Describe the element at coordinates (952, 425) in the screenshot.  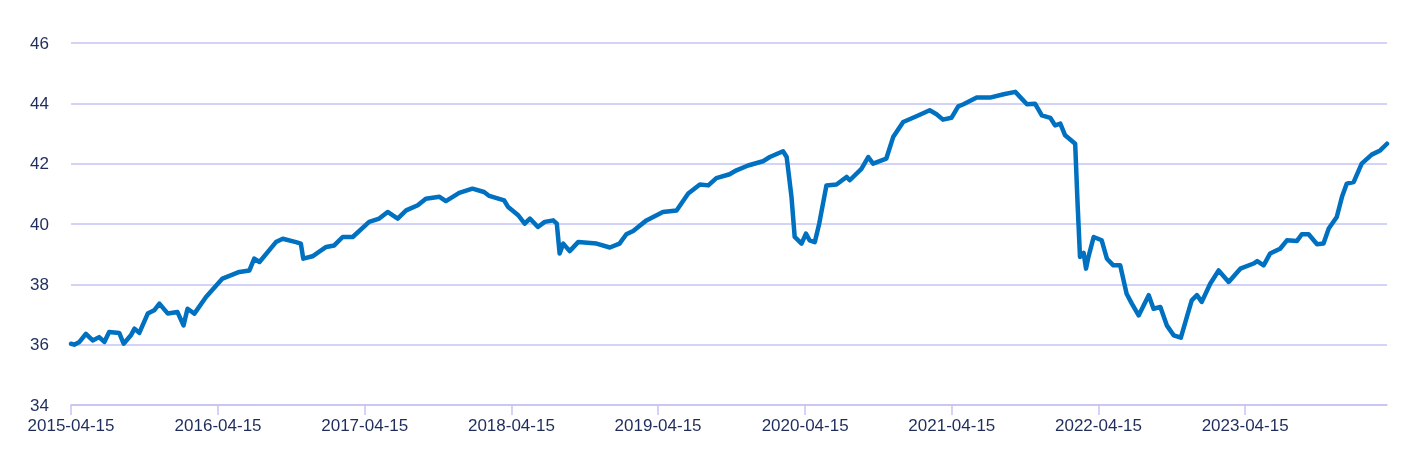
I see `x-tick-label: 2021-04-15` at that location.